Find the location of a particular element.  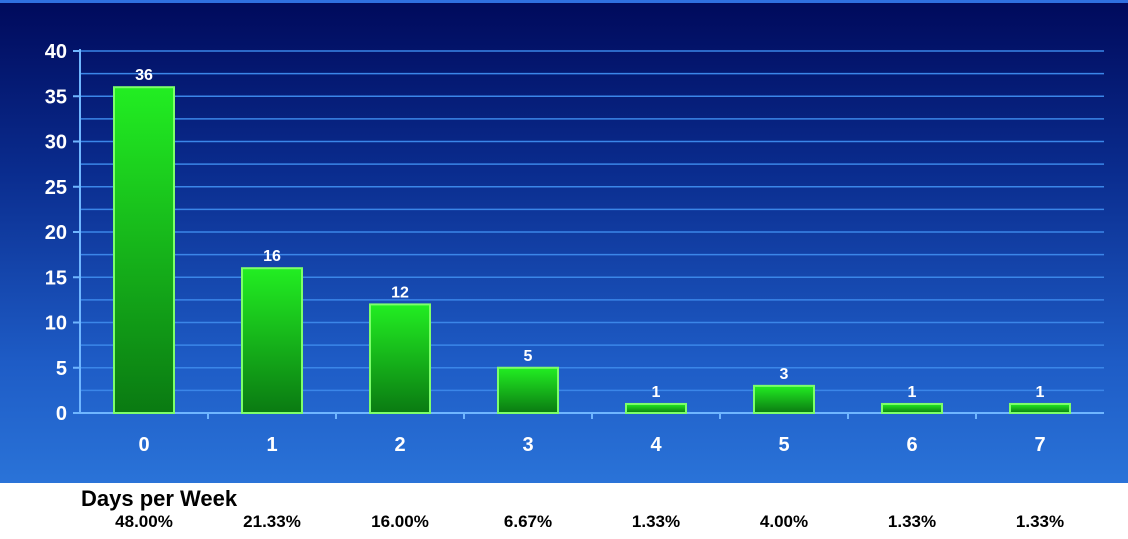

percentage-label: 16.00% is located at coordinates (400, 521).